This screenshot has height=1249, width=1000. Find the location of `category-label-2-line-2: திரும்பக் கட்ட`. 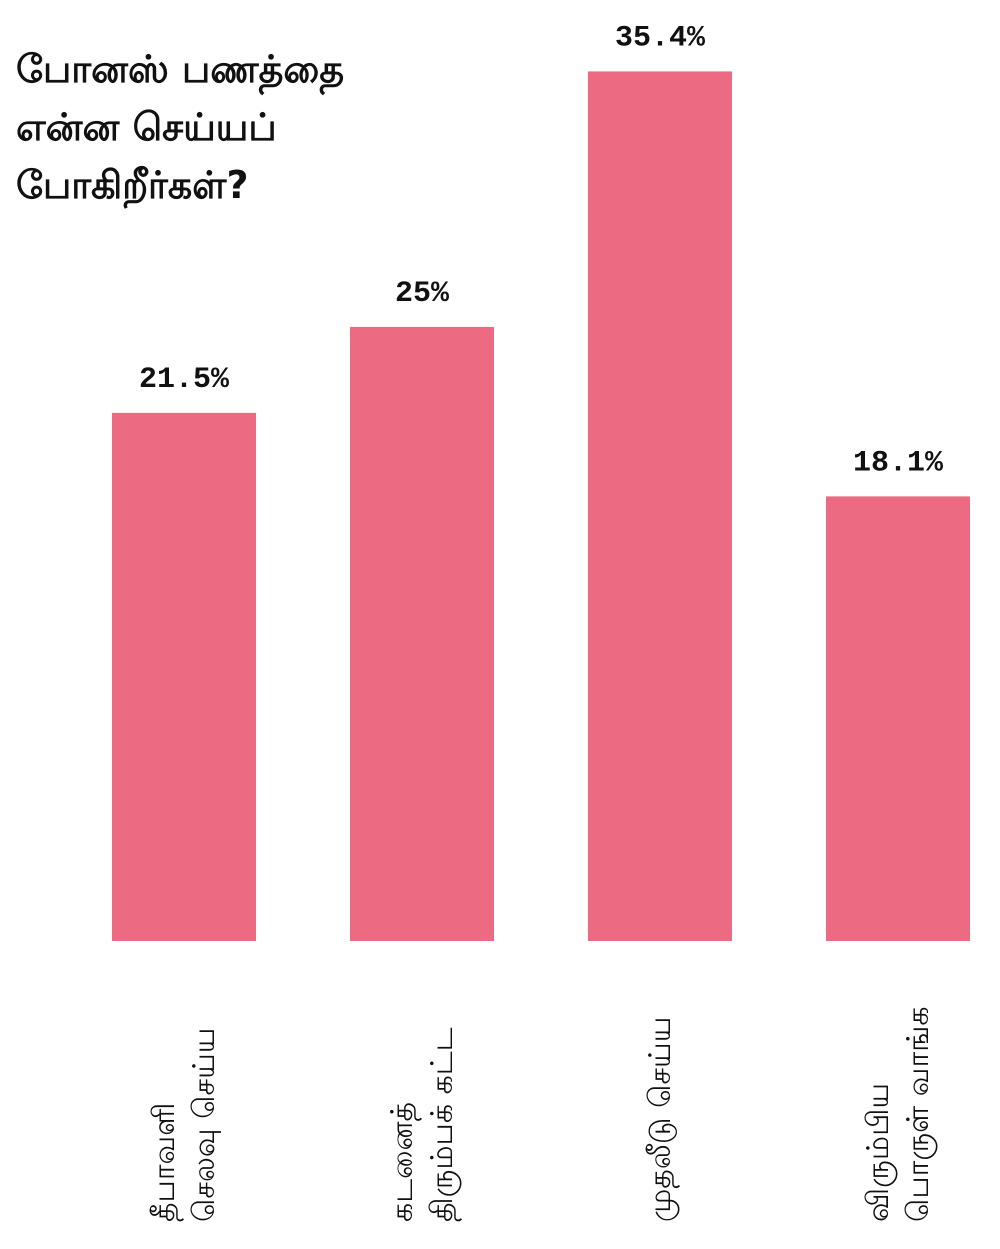

category-label-2-line-2: திரும்பக் கட்ட is located at coordinates (443, 1124).